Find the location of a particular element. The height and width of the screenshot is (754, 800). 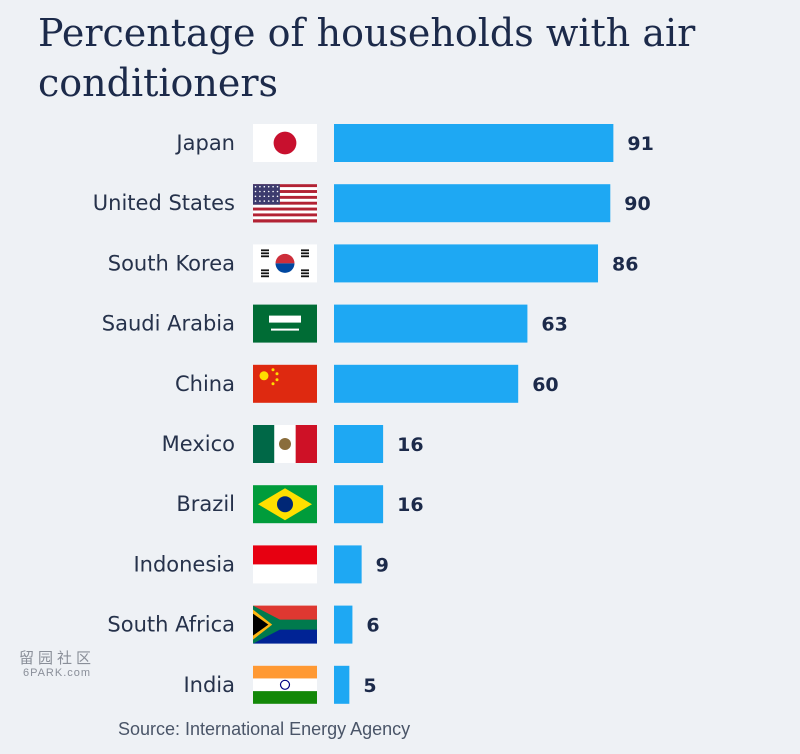

source-note: Source: International Energy Agency is located at coordinates (264, 729).